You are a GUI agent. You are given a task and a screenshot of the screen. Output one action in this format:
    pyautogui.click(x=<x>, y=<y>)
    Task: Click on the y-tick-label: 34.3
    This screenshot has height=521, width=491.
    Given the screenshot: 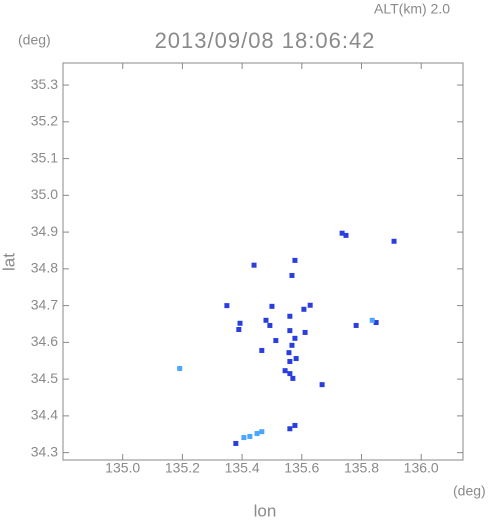 What is the action you would take?
    pyautogui.click(x=44, y=451)
    